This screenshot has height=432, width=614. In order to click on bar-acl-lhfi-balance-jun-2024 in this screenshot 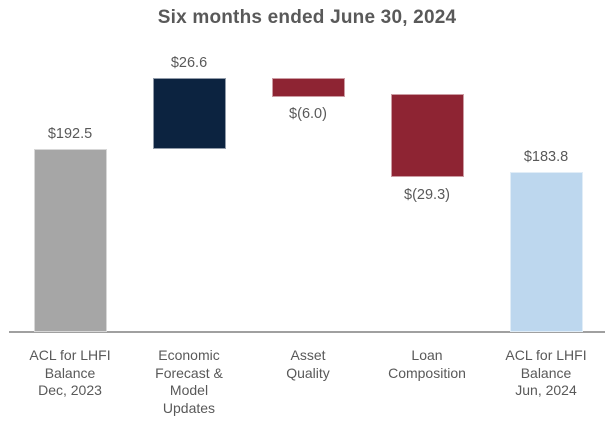, I will do `click(546, 252)`.